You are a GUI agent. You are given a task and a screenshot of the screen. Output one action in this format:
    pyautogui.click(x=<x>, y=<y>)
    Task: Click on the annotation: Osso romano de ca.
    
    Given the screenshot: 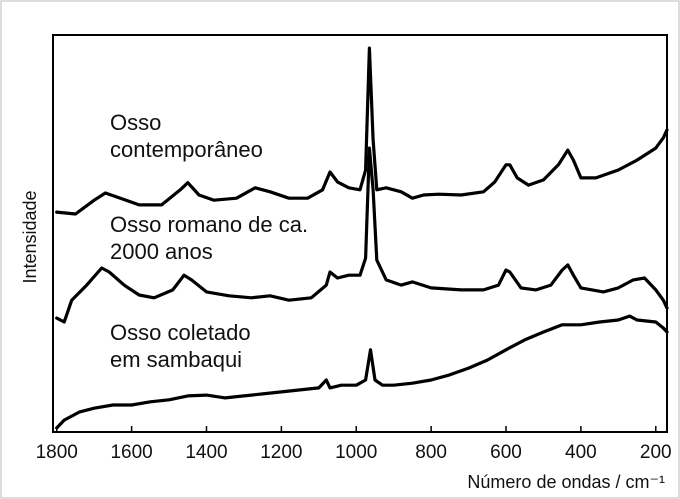 What is the action you would take?
    pyautogui.click(x=209, y=224)
    